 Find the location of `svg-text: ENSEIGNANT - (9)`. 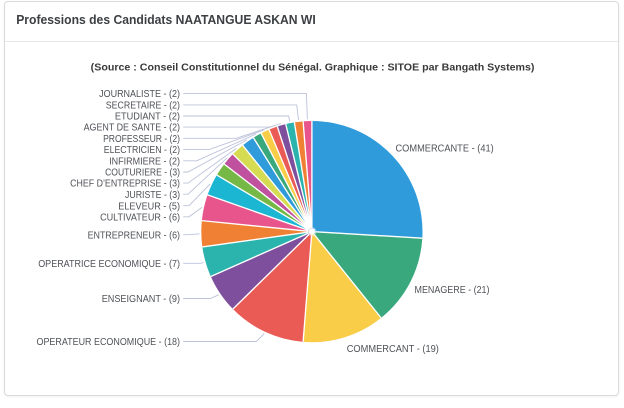

svg-text: ENSEIGNANT - (9) is located at coordinates (141, 299).